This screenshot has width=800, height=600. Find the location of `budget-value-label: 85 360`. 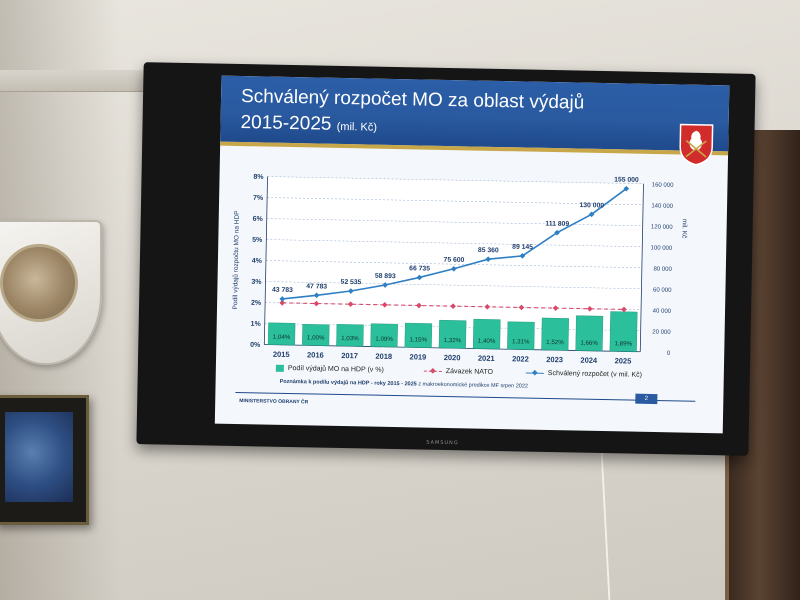

budget-value-label: 85 360 is located at coordinates (488, 250).